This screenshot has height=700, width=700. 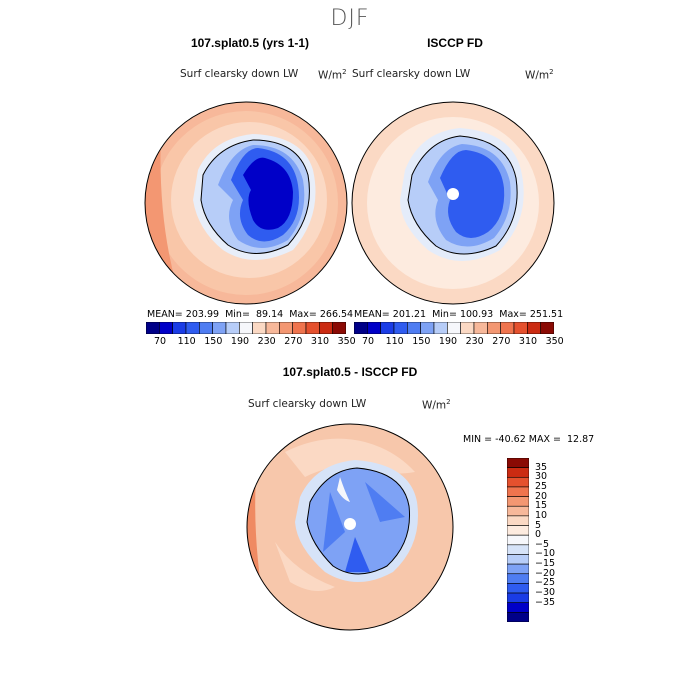 What do you see at coordinates (307, 404) in the screenshot?
I see `panel3-variable: Surf clearsky down LW` at bounding box center [307, 404].